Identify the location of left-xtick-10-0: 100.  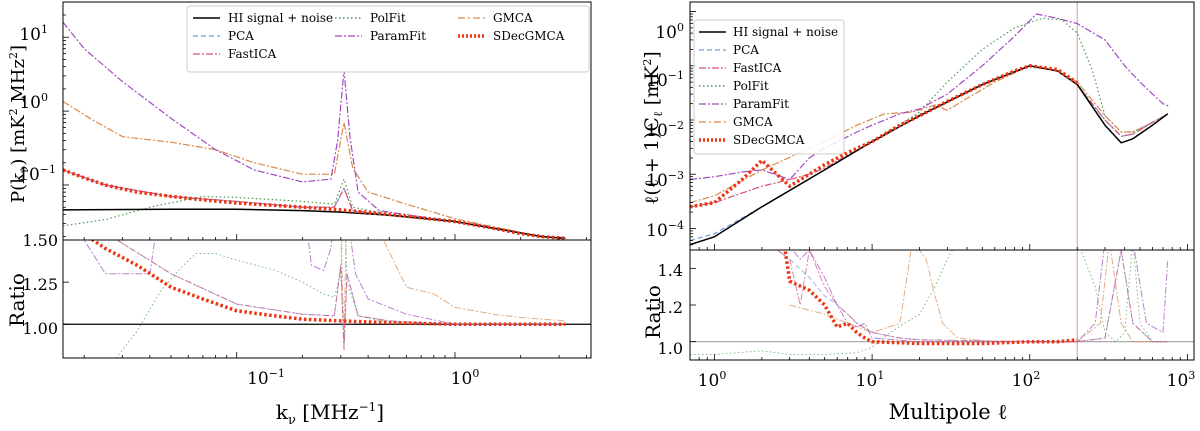
(465, 378).